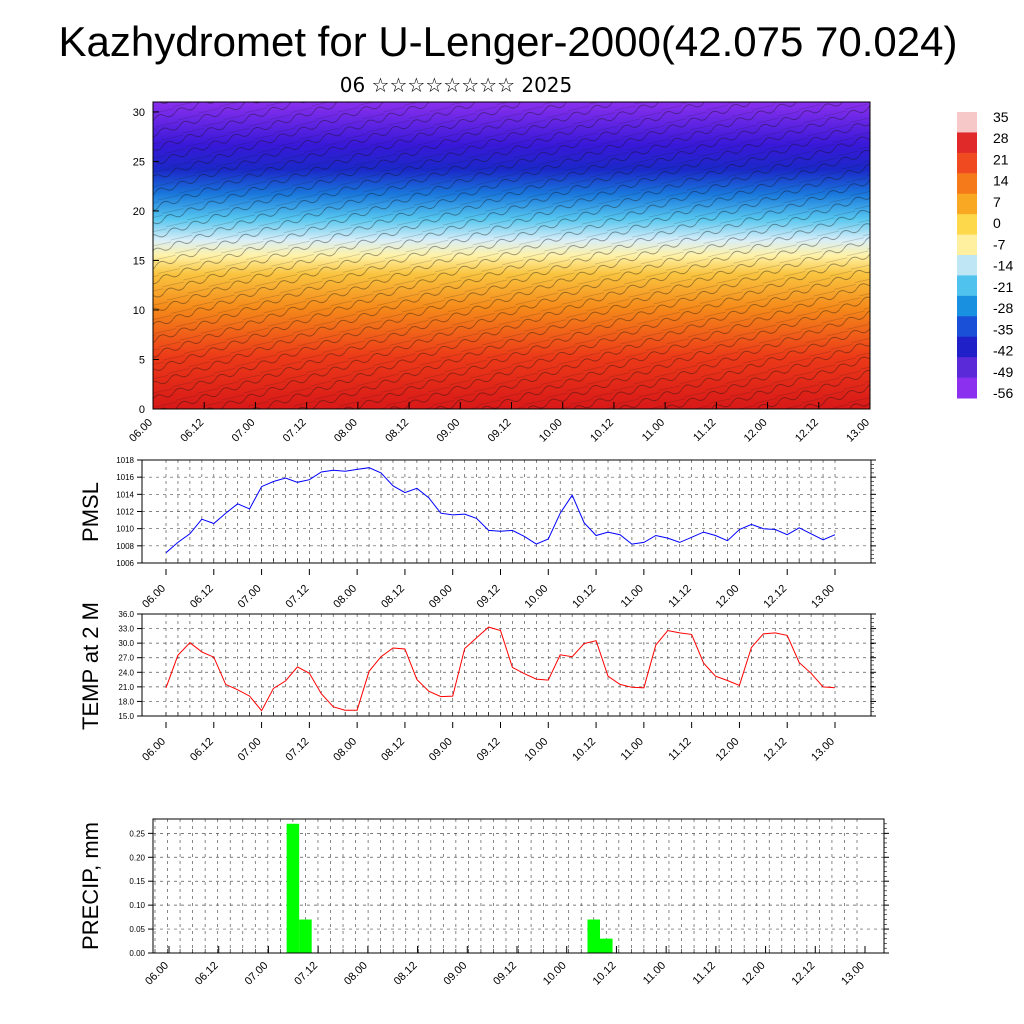  I want to click on y-tick-label: 1014, so click(125, 494).